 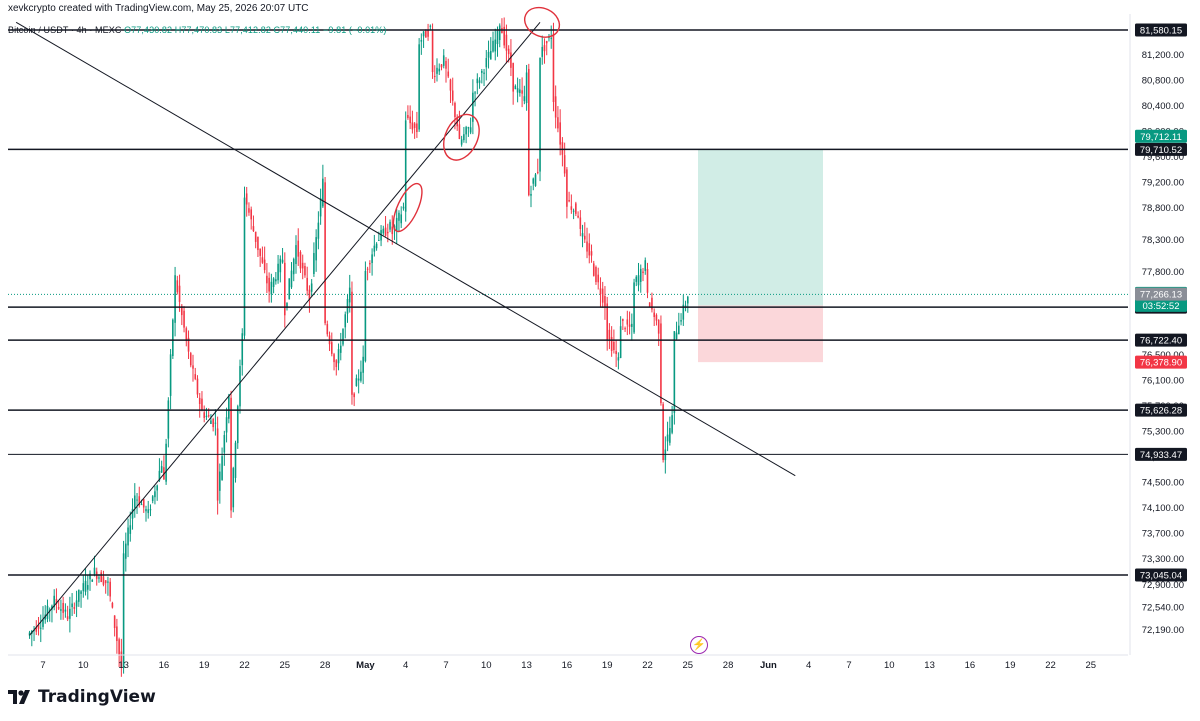 I want to click on countdown-tag-bg, so click(x=1161, y=305).